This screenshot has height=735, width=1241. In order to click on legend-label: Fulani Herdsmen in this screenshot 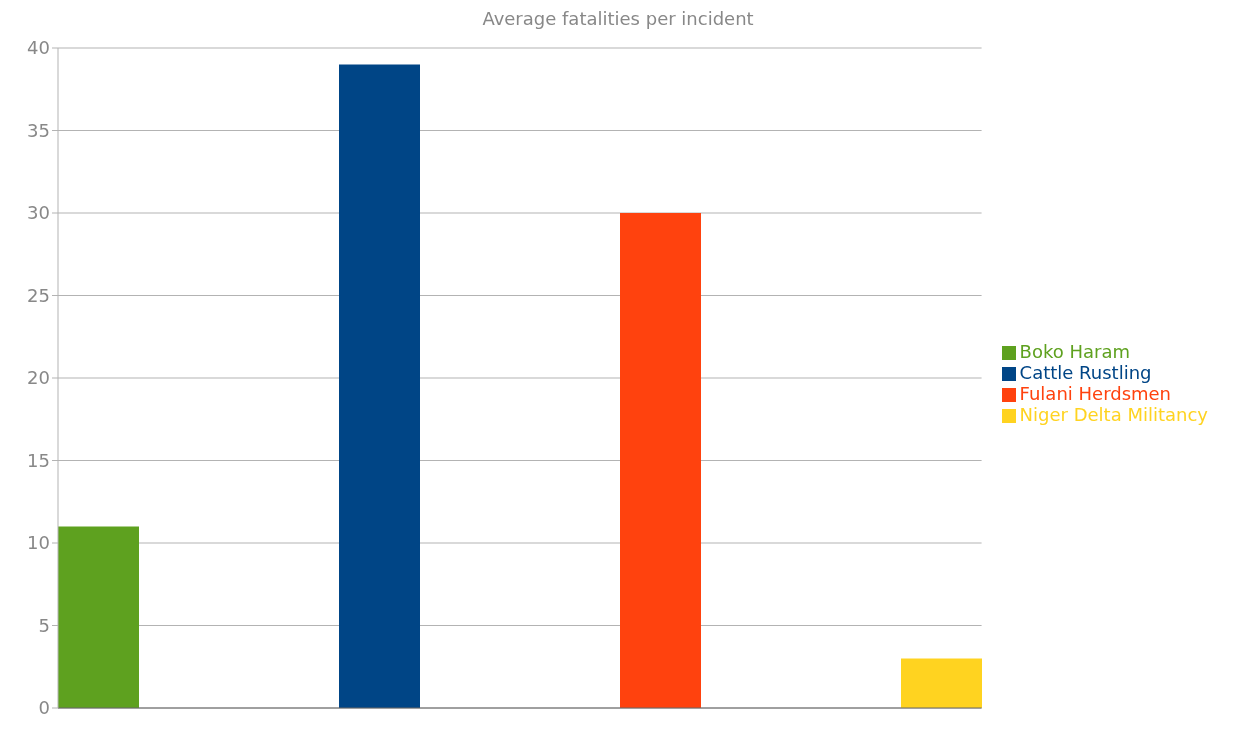, I will do `click(1095, 393)`.